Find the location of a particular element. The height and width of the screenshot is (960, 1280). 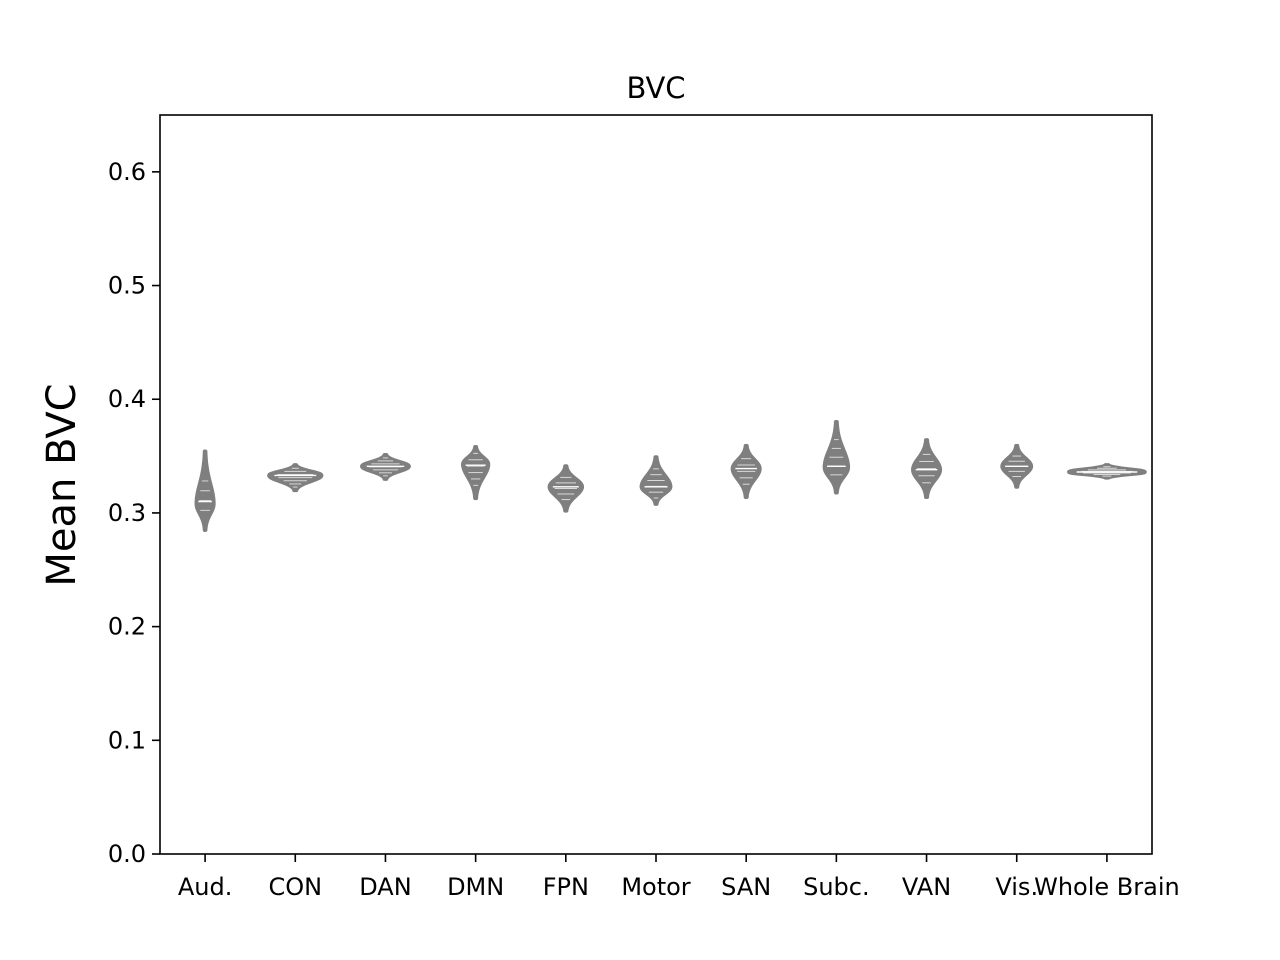

y-axis-label: Mean BVC is located at coordinates (62, 484).